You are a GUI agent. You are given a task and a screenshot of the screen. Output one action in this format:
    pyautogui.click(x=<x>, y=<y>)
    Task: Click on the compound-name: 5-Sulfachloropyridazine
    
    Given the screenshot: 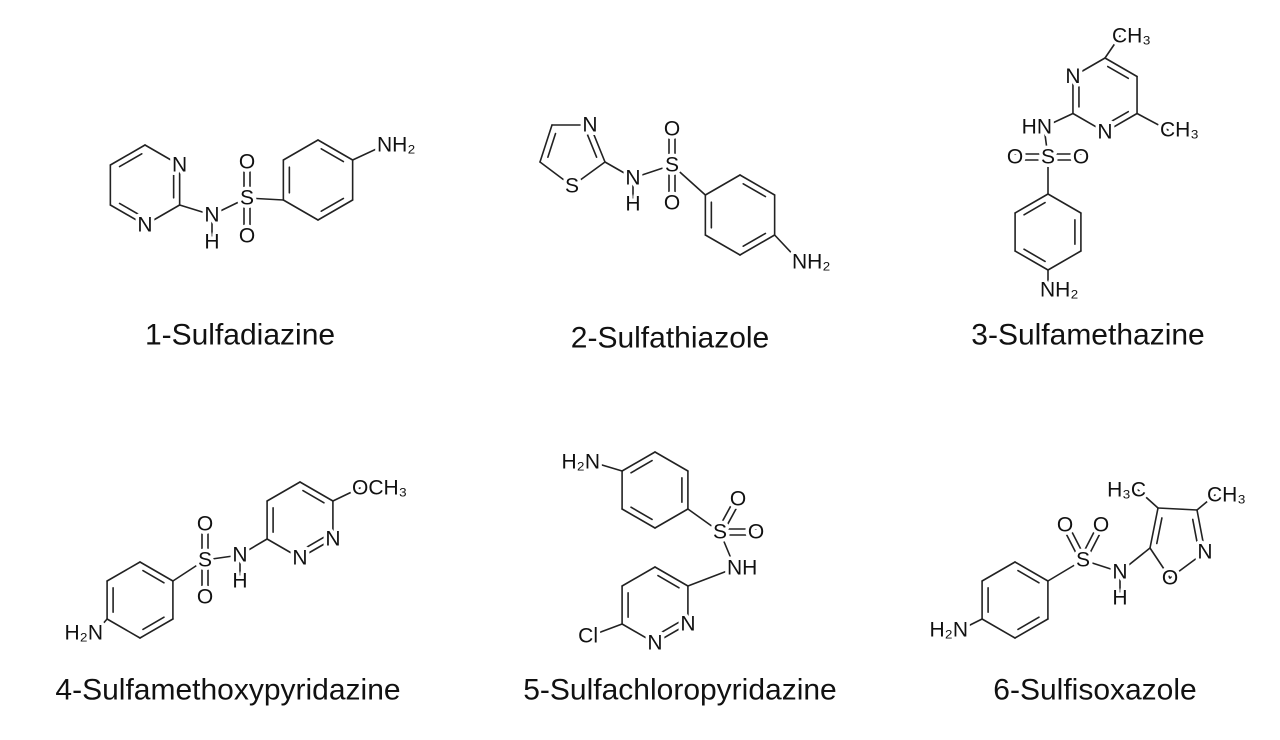 What is the action you would take?
    pyautogui.click(x=680, y=690)
    